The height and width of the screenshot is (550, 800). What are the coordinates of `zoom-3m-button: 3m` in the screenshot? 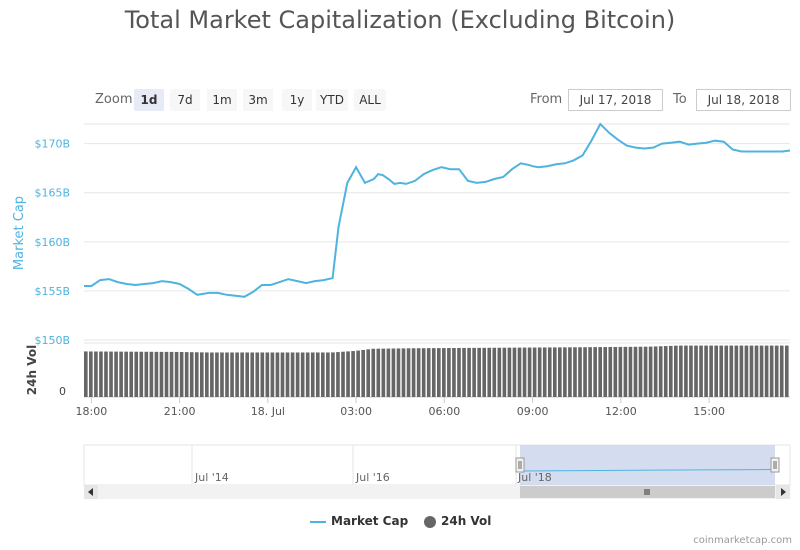 It's located at (258, 100).